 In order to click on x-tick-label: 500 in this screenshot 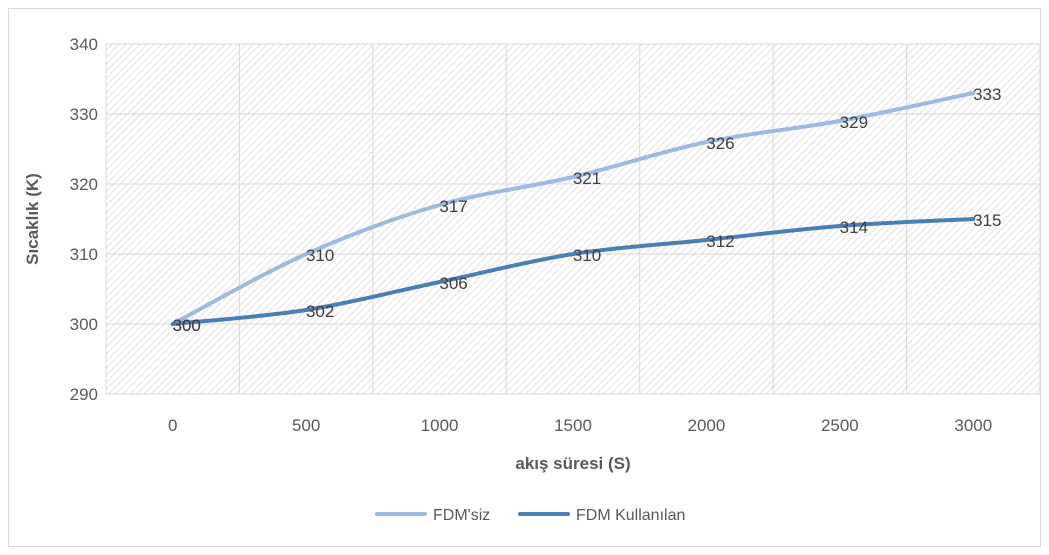, I will do `click(306, 425)`.